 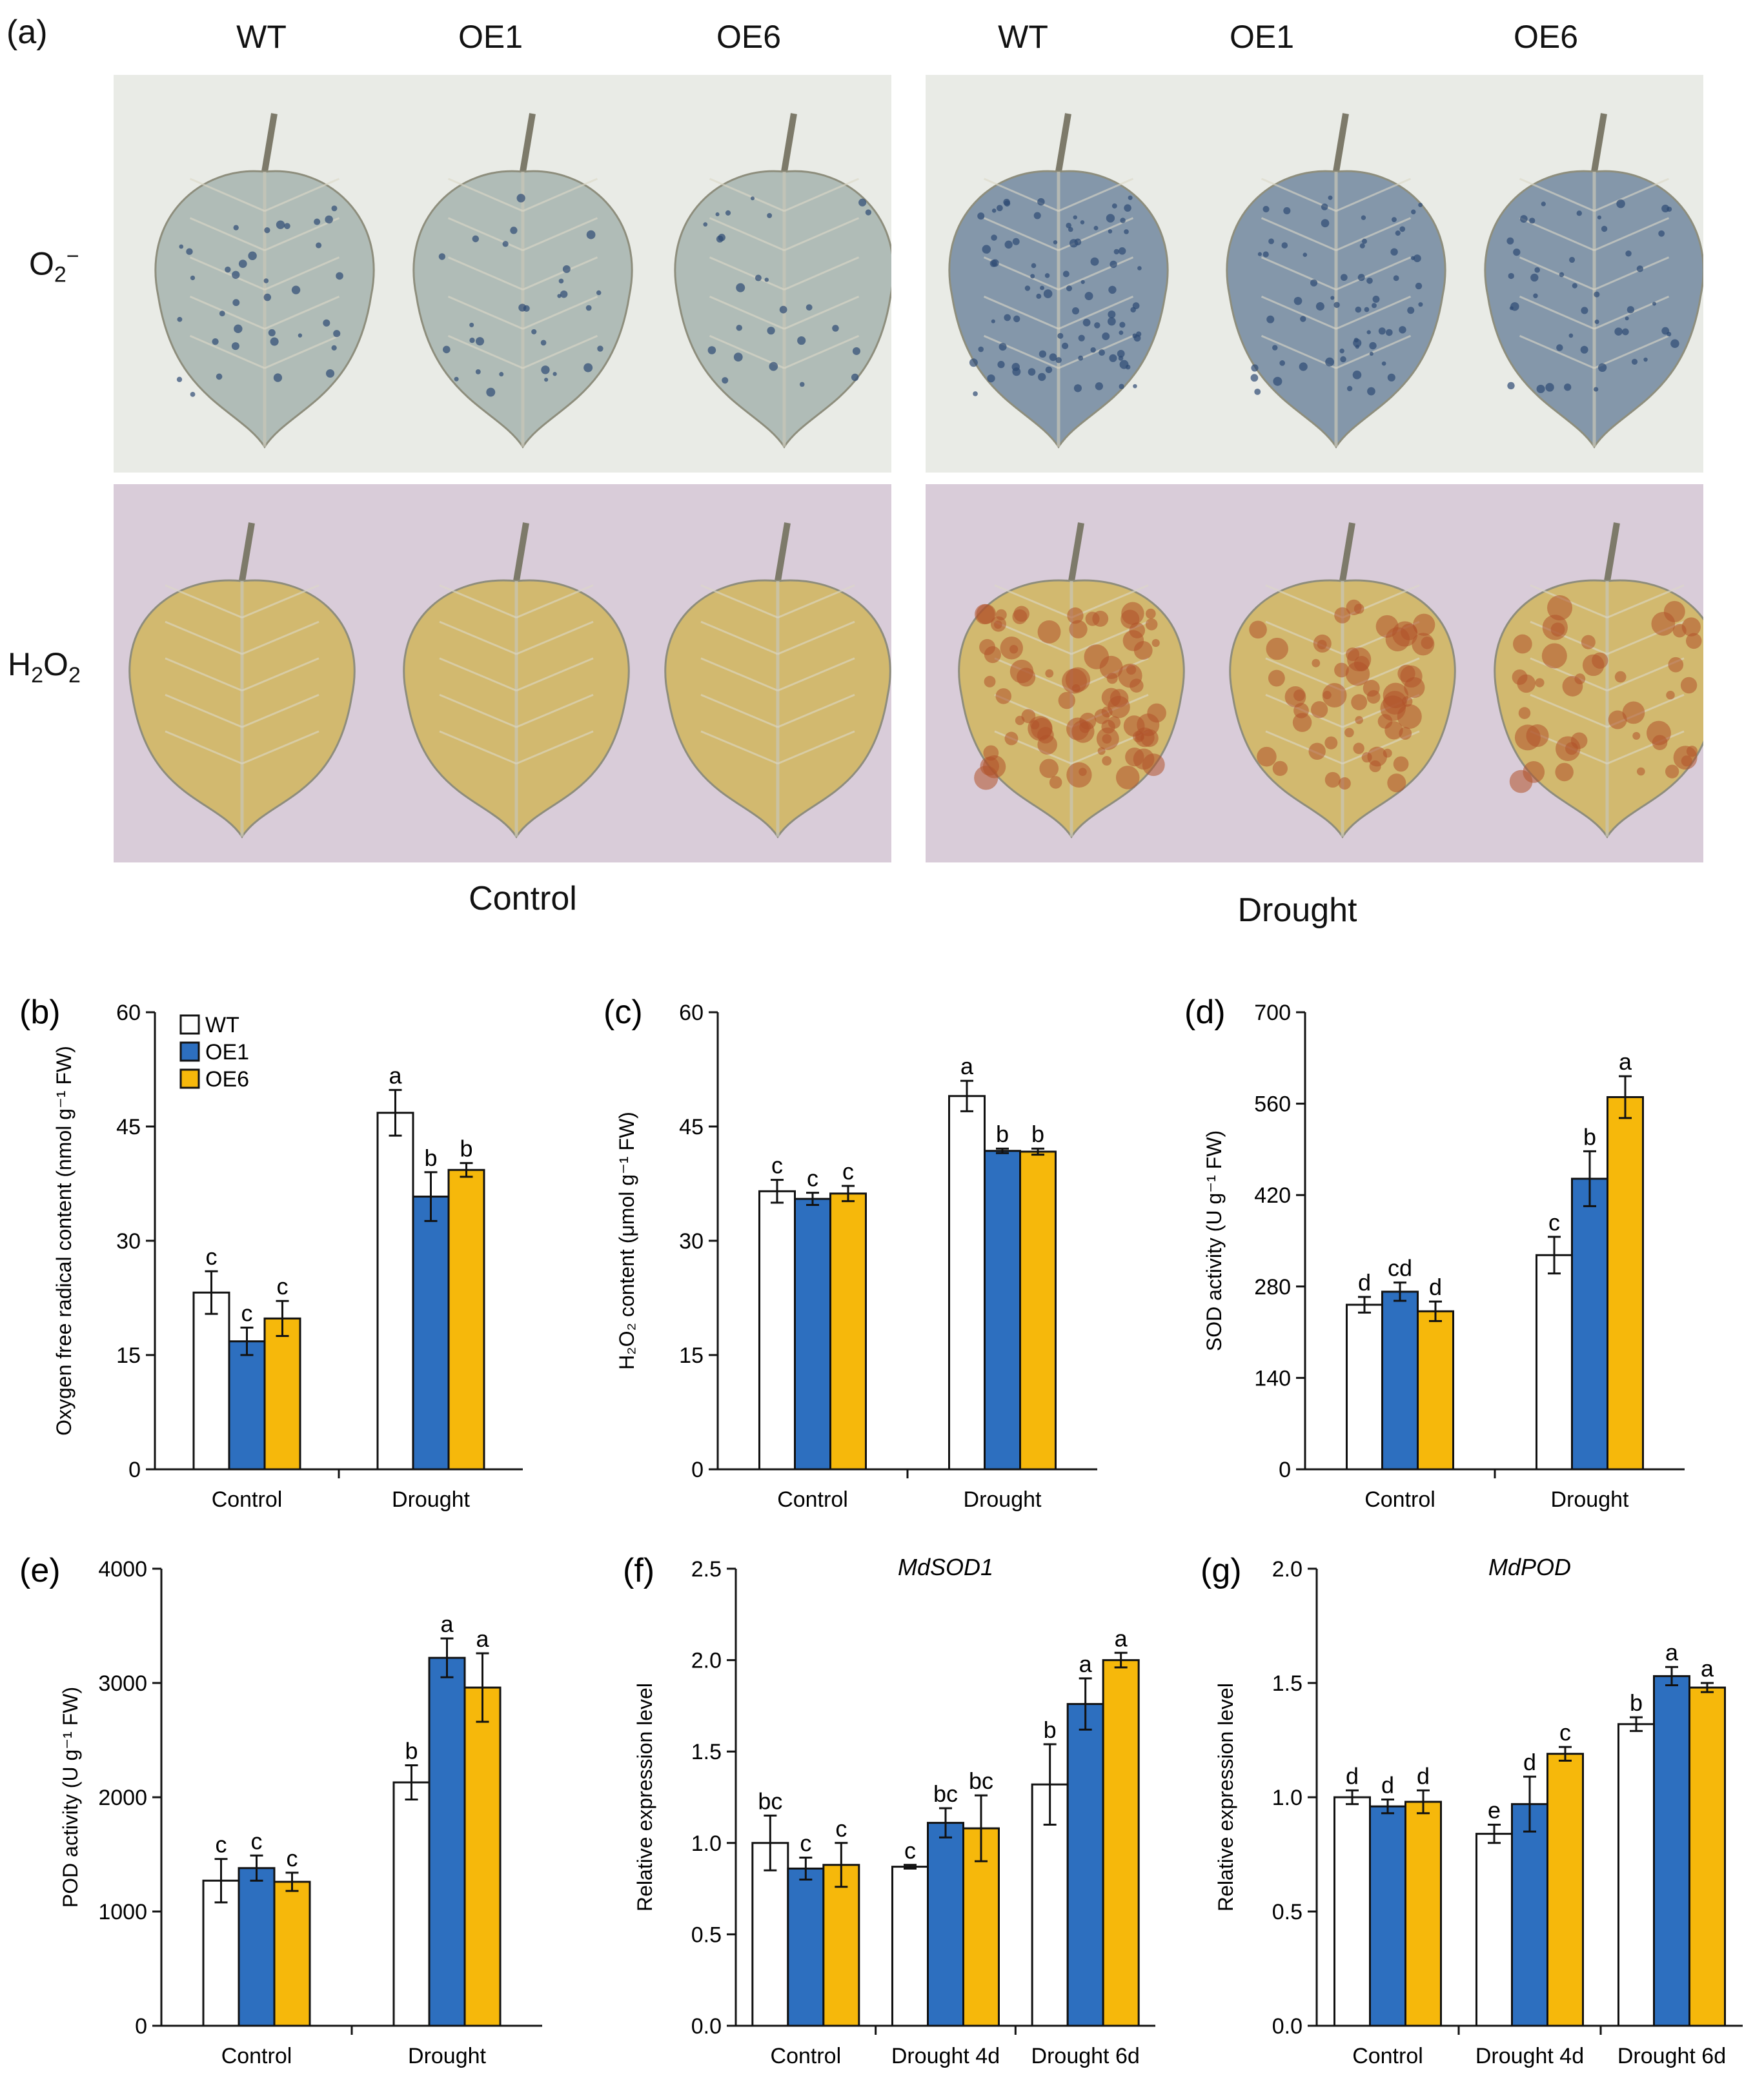 What do you see at coordinates (523, 898) in the screenshot?
I see `condition-label-control: Control` at bounding box center [523, 898].